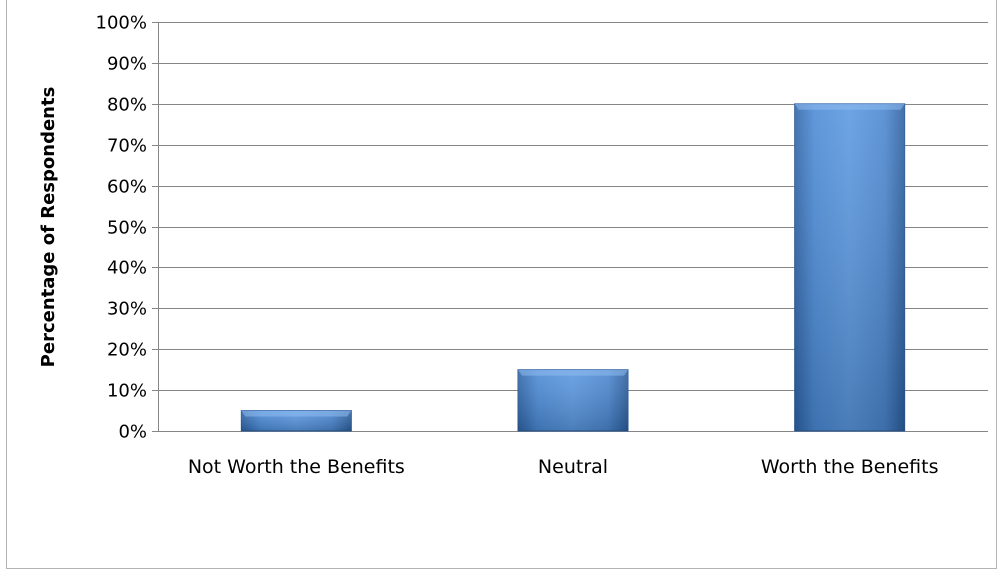  I want to click on y-axis-tick-labels: 0% 10% 20% 30% 40% 50% 60% 70% 80% 90% 100%, so click(121, 228).